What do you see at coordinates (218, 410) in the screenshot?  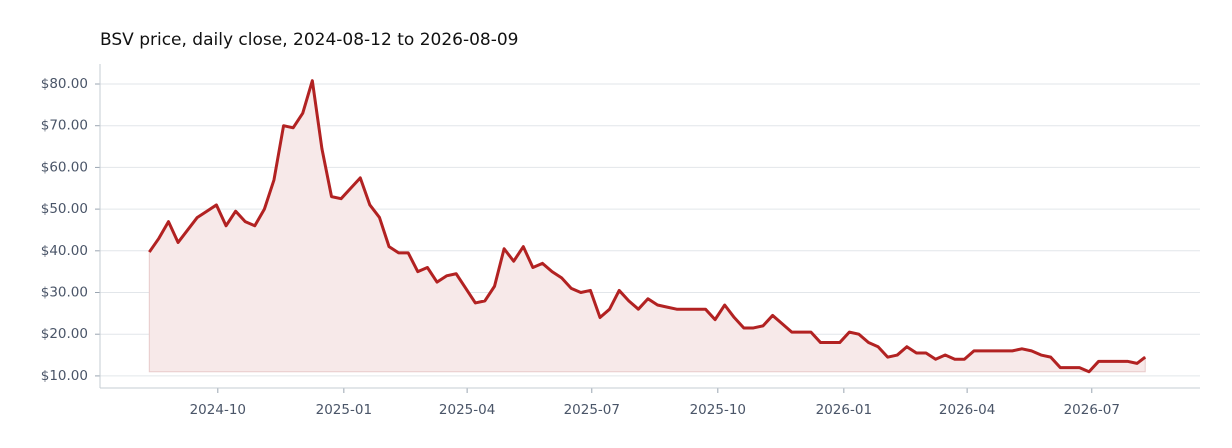 I see `x-tick-label: 2024-10` at bounding box center [218, 410].